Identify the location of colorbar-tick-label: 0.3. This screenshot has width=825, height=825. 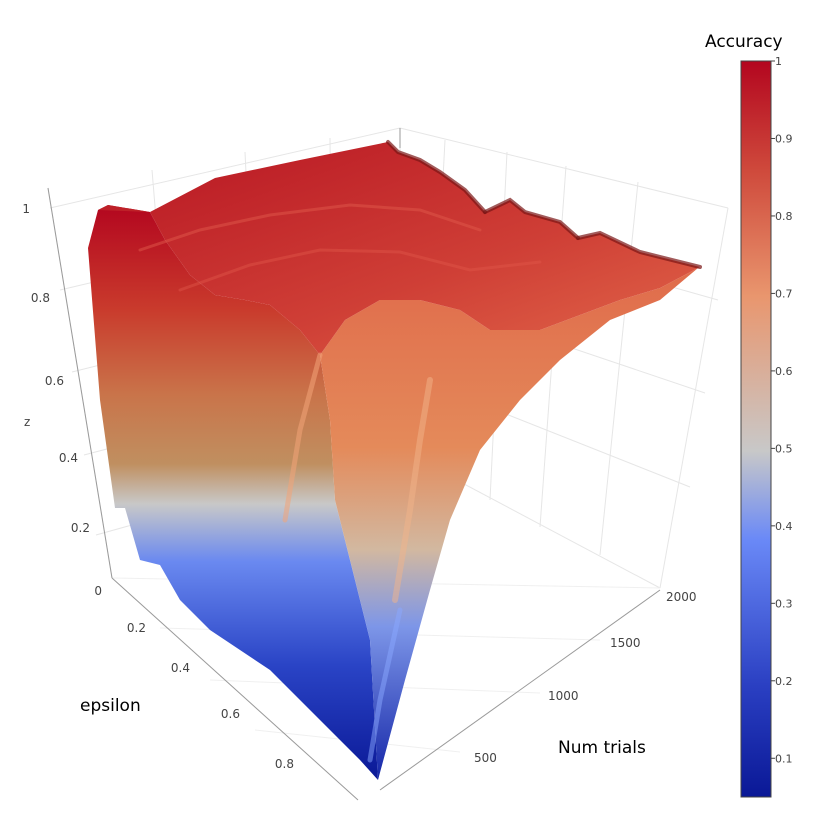
(784, 603).